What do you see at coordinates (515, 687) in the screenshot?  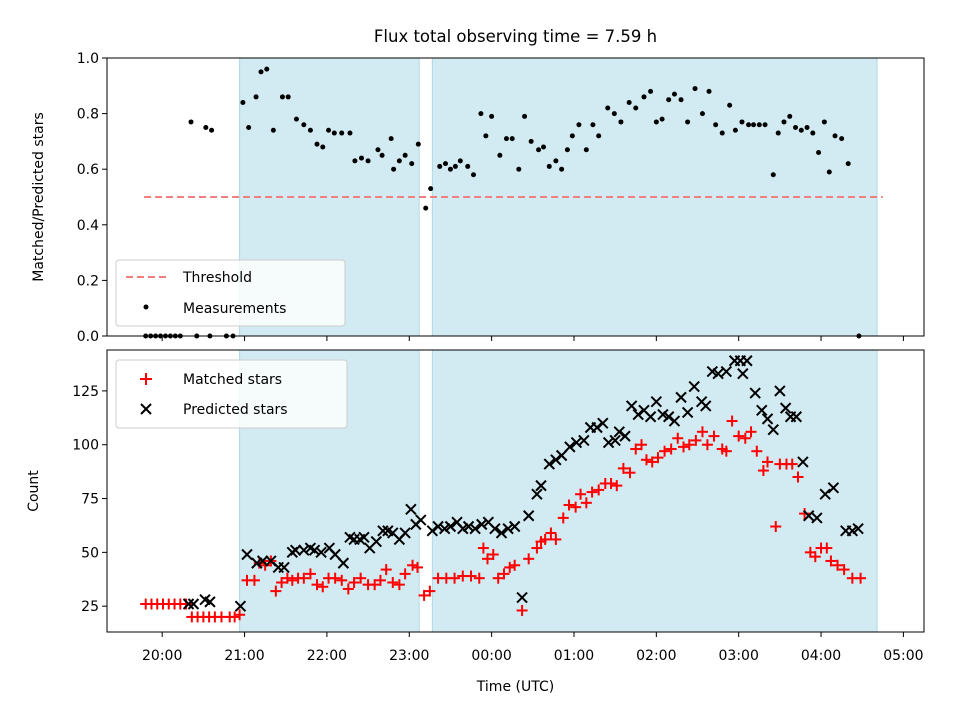 I see `x-axis-label: Time (UTC)` at bounding box center [515, 687].